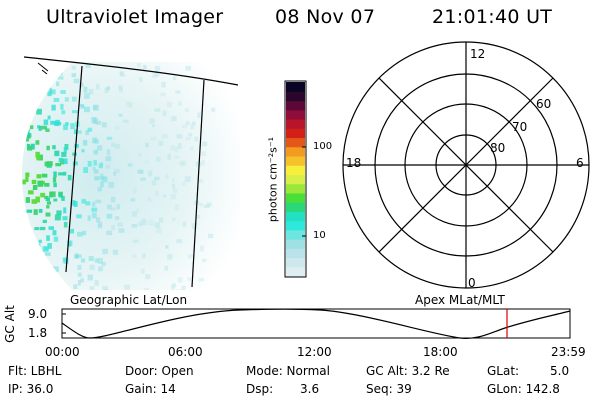 The height and width of the screenshot is (400, 600). What do you see at coordinates (38, 333) in the screenshot?
I see `altitude-ytick: 1.8` at bounding box center [38, 333].